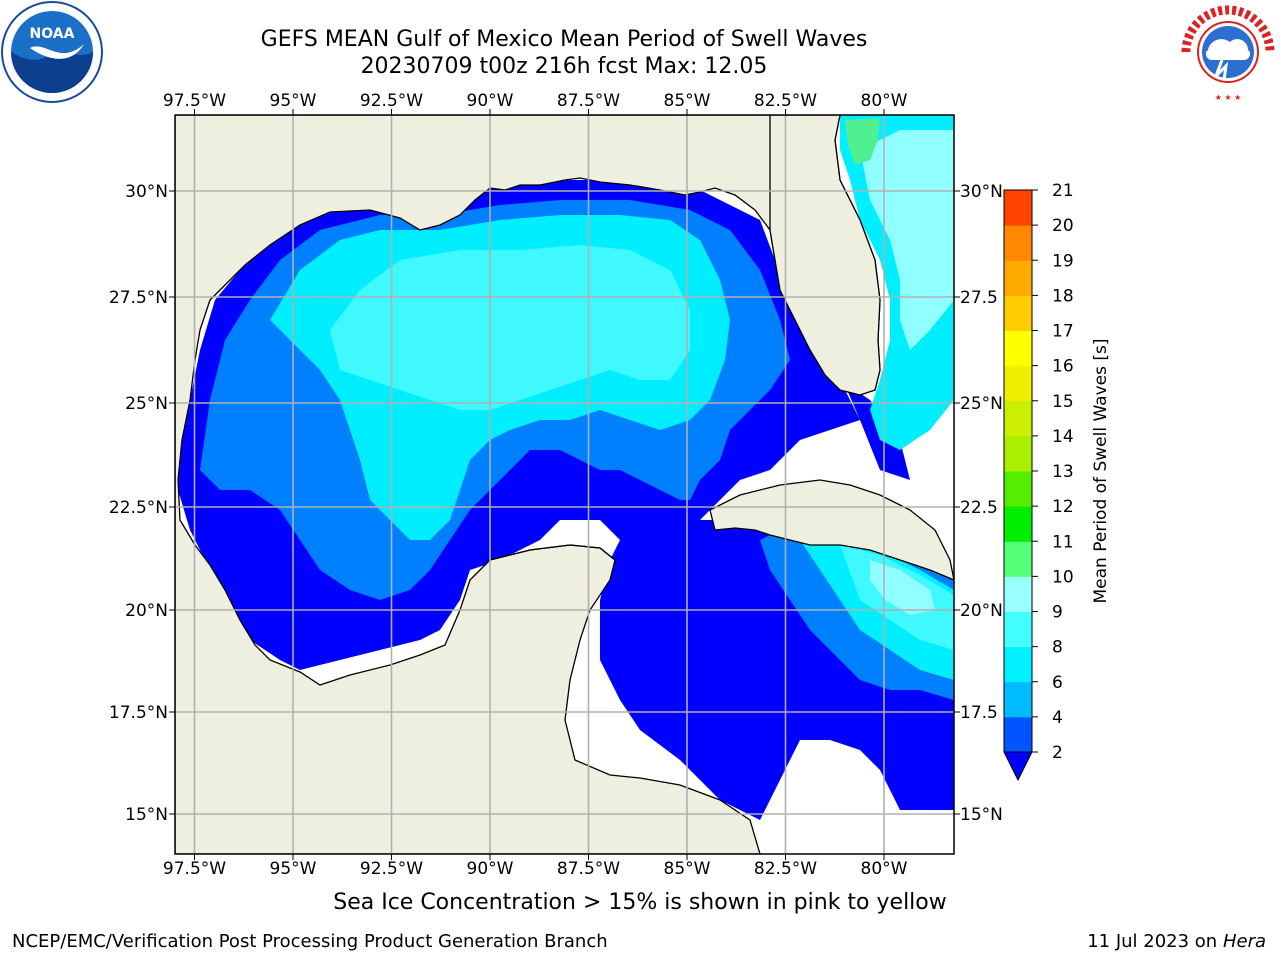  What do you see at coordinates (1155, 941) in the screenshot?
I see `footer-date-text: 11 Jul 2023 on` at bounding box center [1155, 941].